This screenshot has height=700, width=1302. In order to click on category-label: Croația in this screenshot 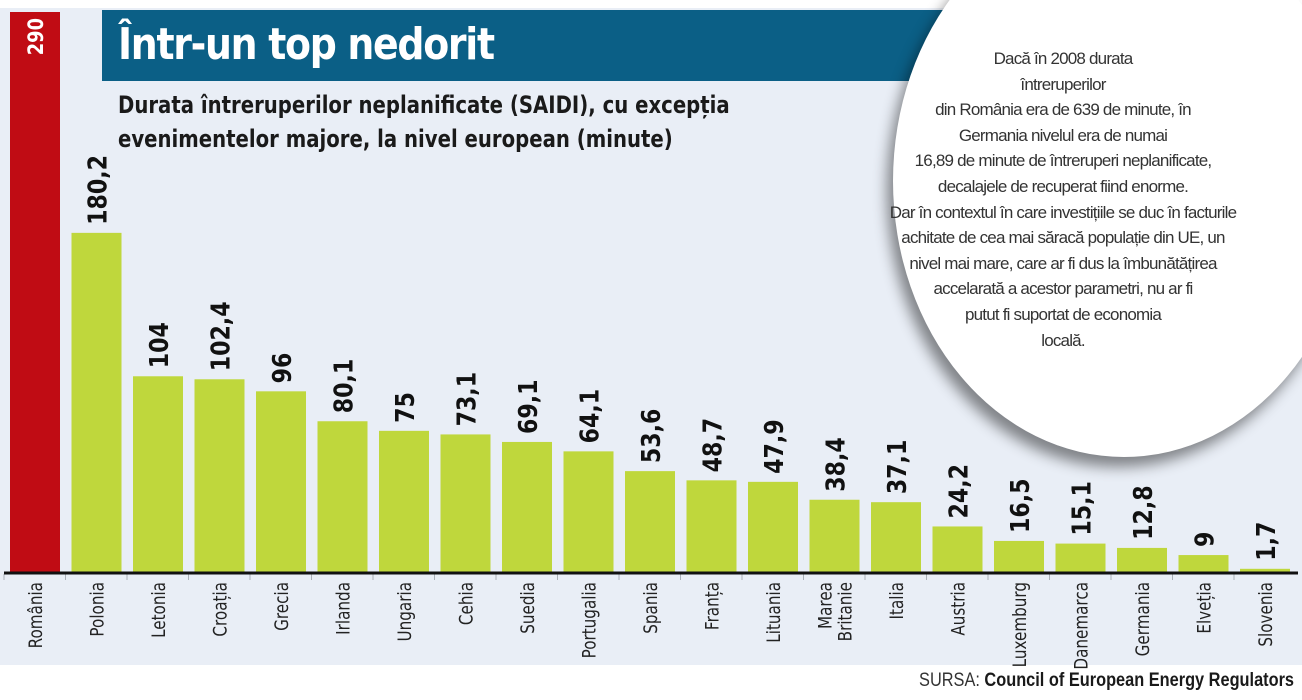, I will do `click(221, 609)`.